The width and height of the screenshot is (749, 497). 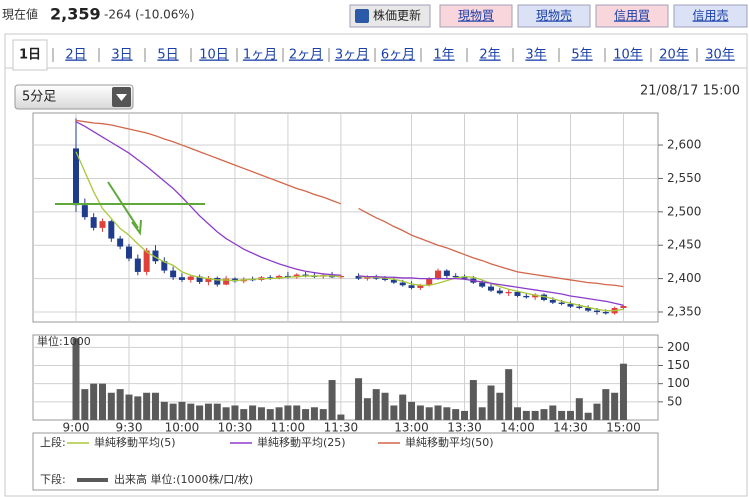 What do you see at coordinates (260, 55) in the screenshot?
I see `tab: 1ヶ月` at bounding box center [260, 55].